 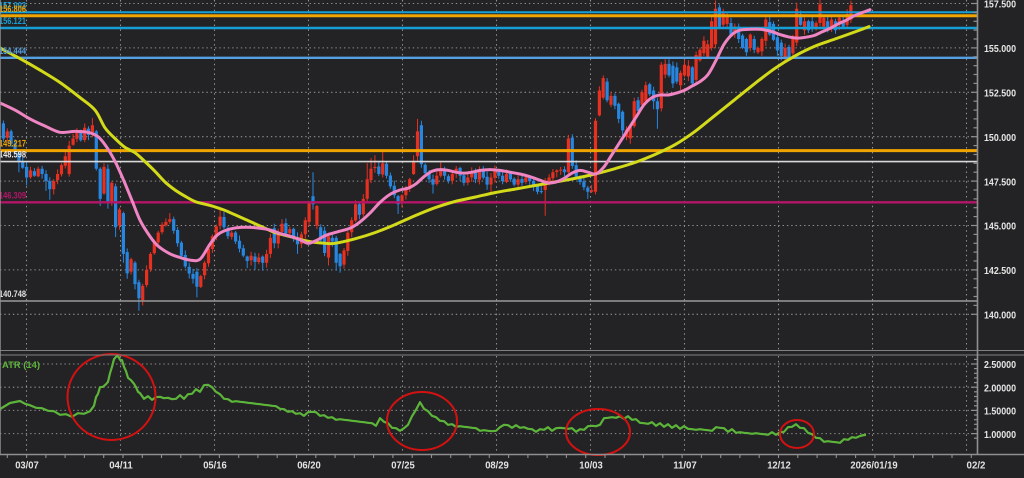 What do you see at coordinates (121, 465) in the screenshot?
I see `svg-text: 04/11` at bounding box center [121, 465].